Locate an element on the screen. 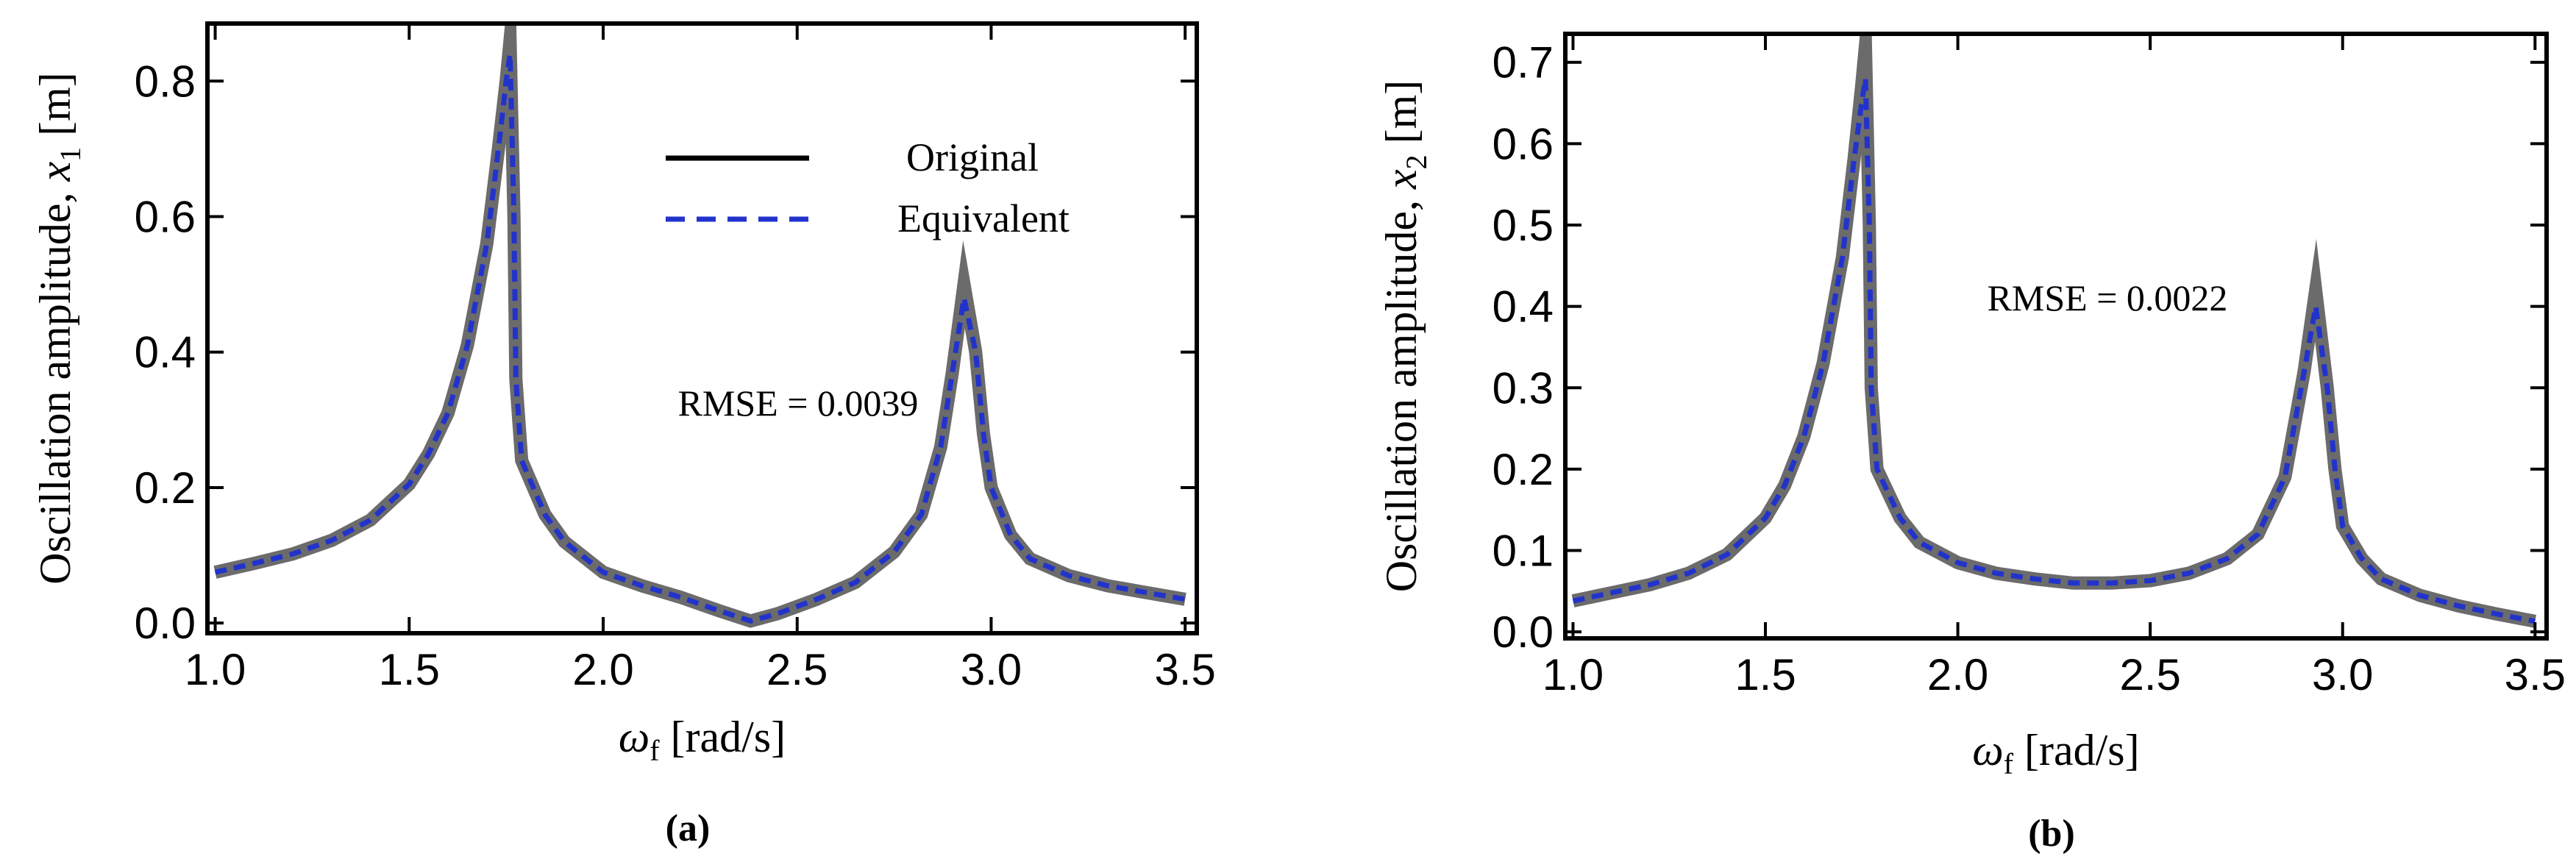 Image resolution: width=2576 pixels, height=859 pixels. x-tick-label-a: 1.5 is located at coordinates (409, 669).